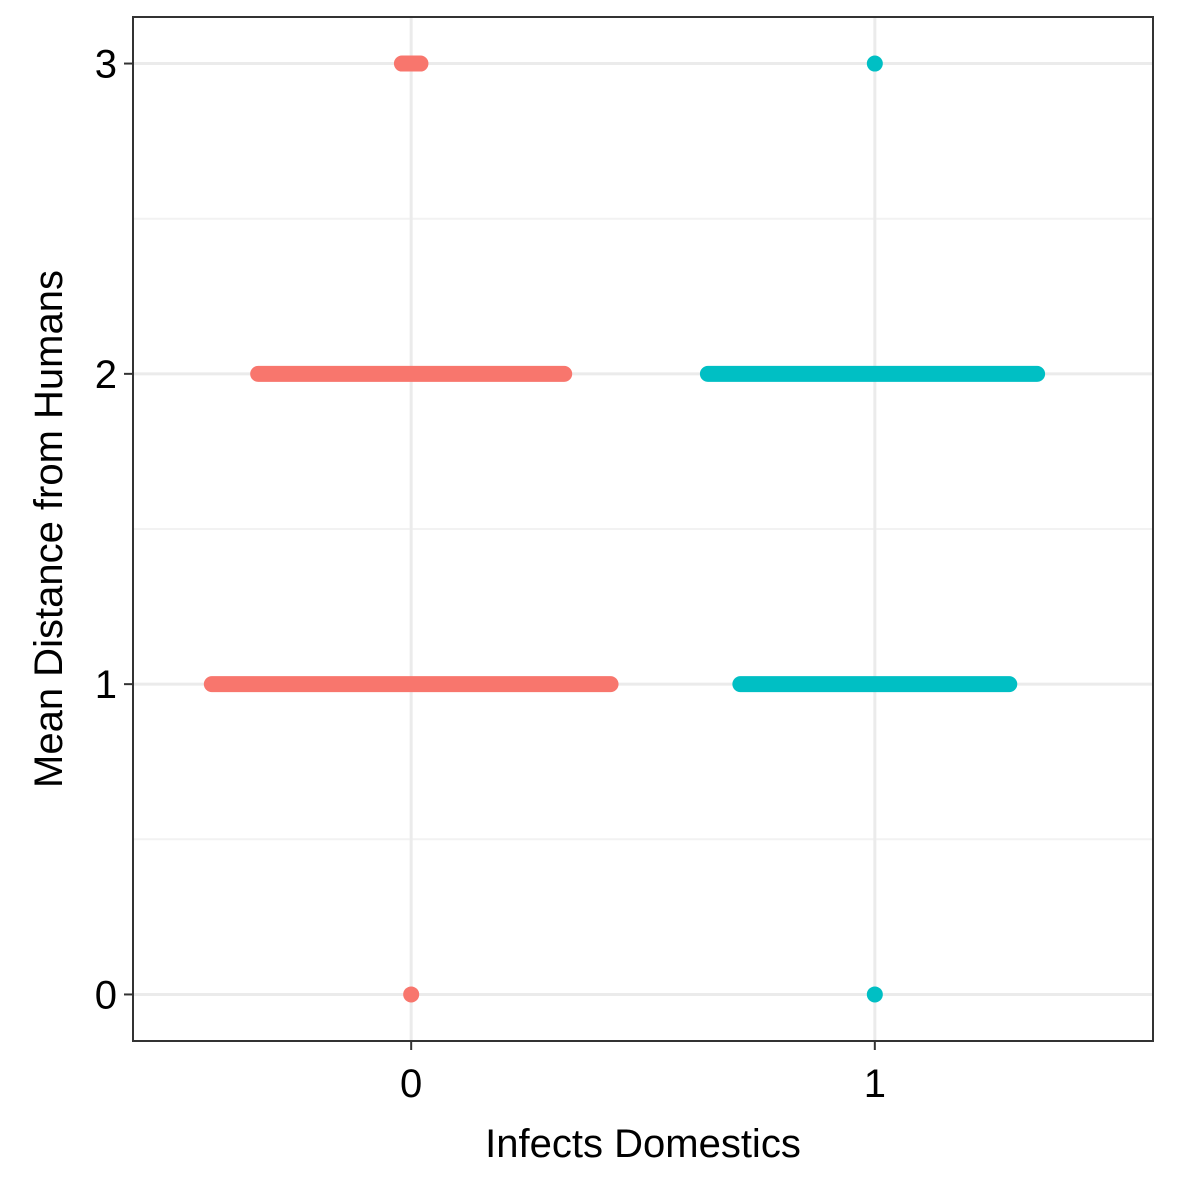  What do you see at coordinates (106, 995) in the screenshot?
I see `y-tick-label: 0` at bounding box center [106, 995].